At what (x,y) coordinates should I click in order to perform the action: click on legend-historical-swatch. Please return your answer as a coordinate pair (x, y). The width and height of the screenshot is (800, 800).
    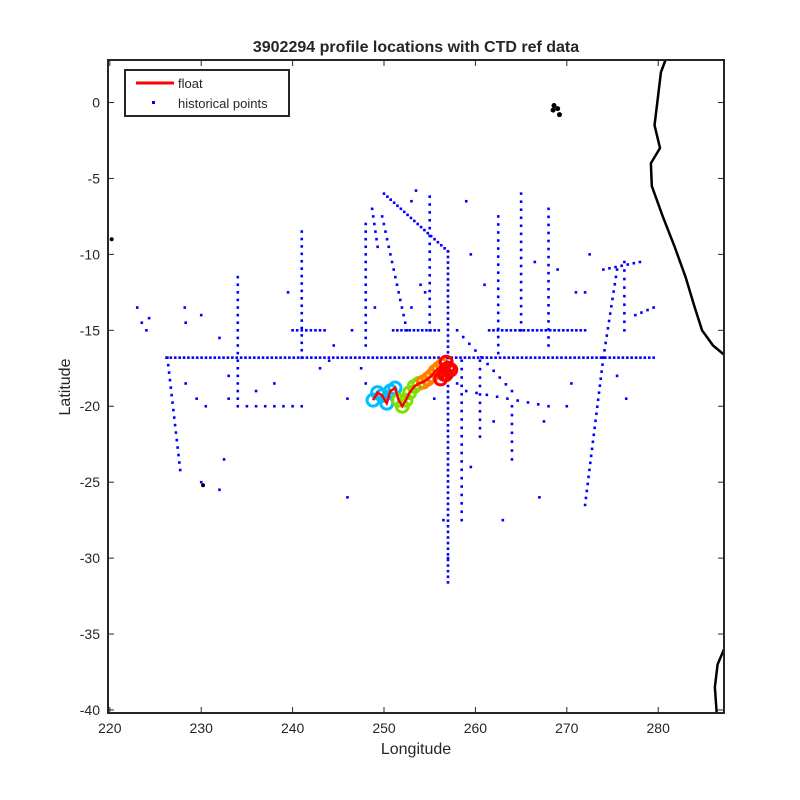
    Looking at the image, I should click on (153, 102).